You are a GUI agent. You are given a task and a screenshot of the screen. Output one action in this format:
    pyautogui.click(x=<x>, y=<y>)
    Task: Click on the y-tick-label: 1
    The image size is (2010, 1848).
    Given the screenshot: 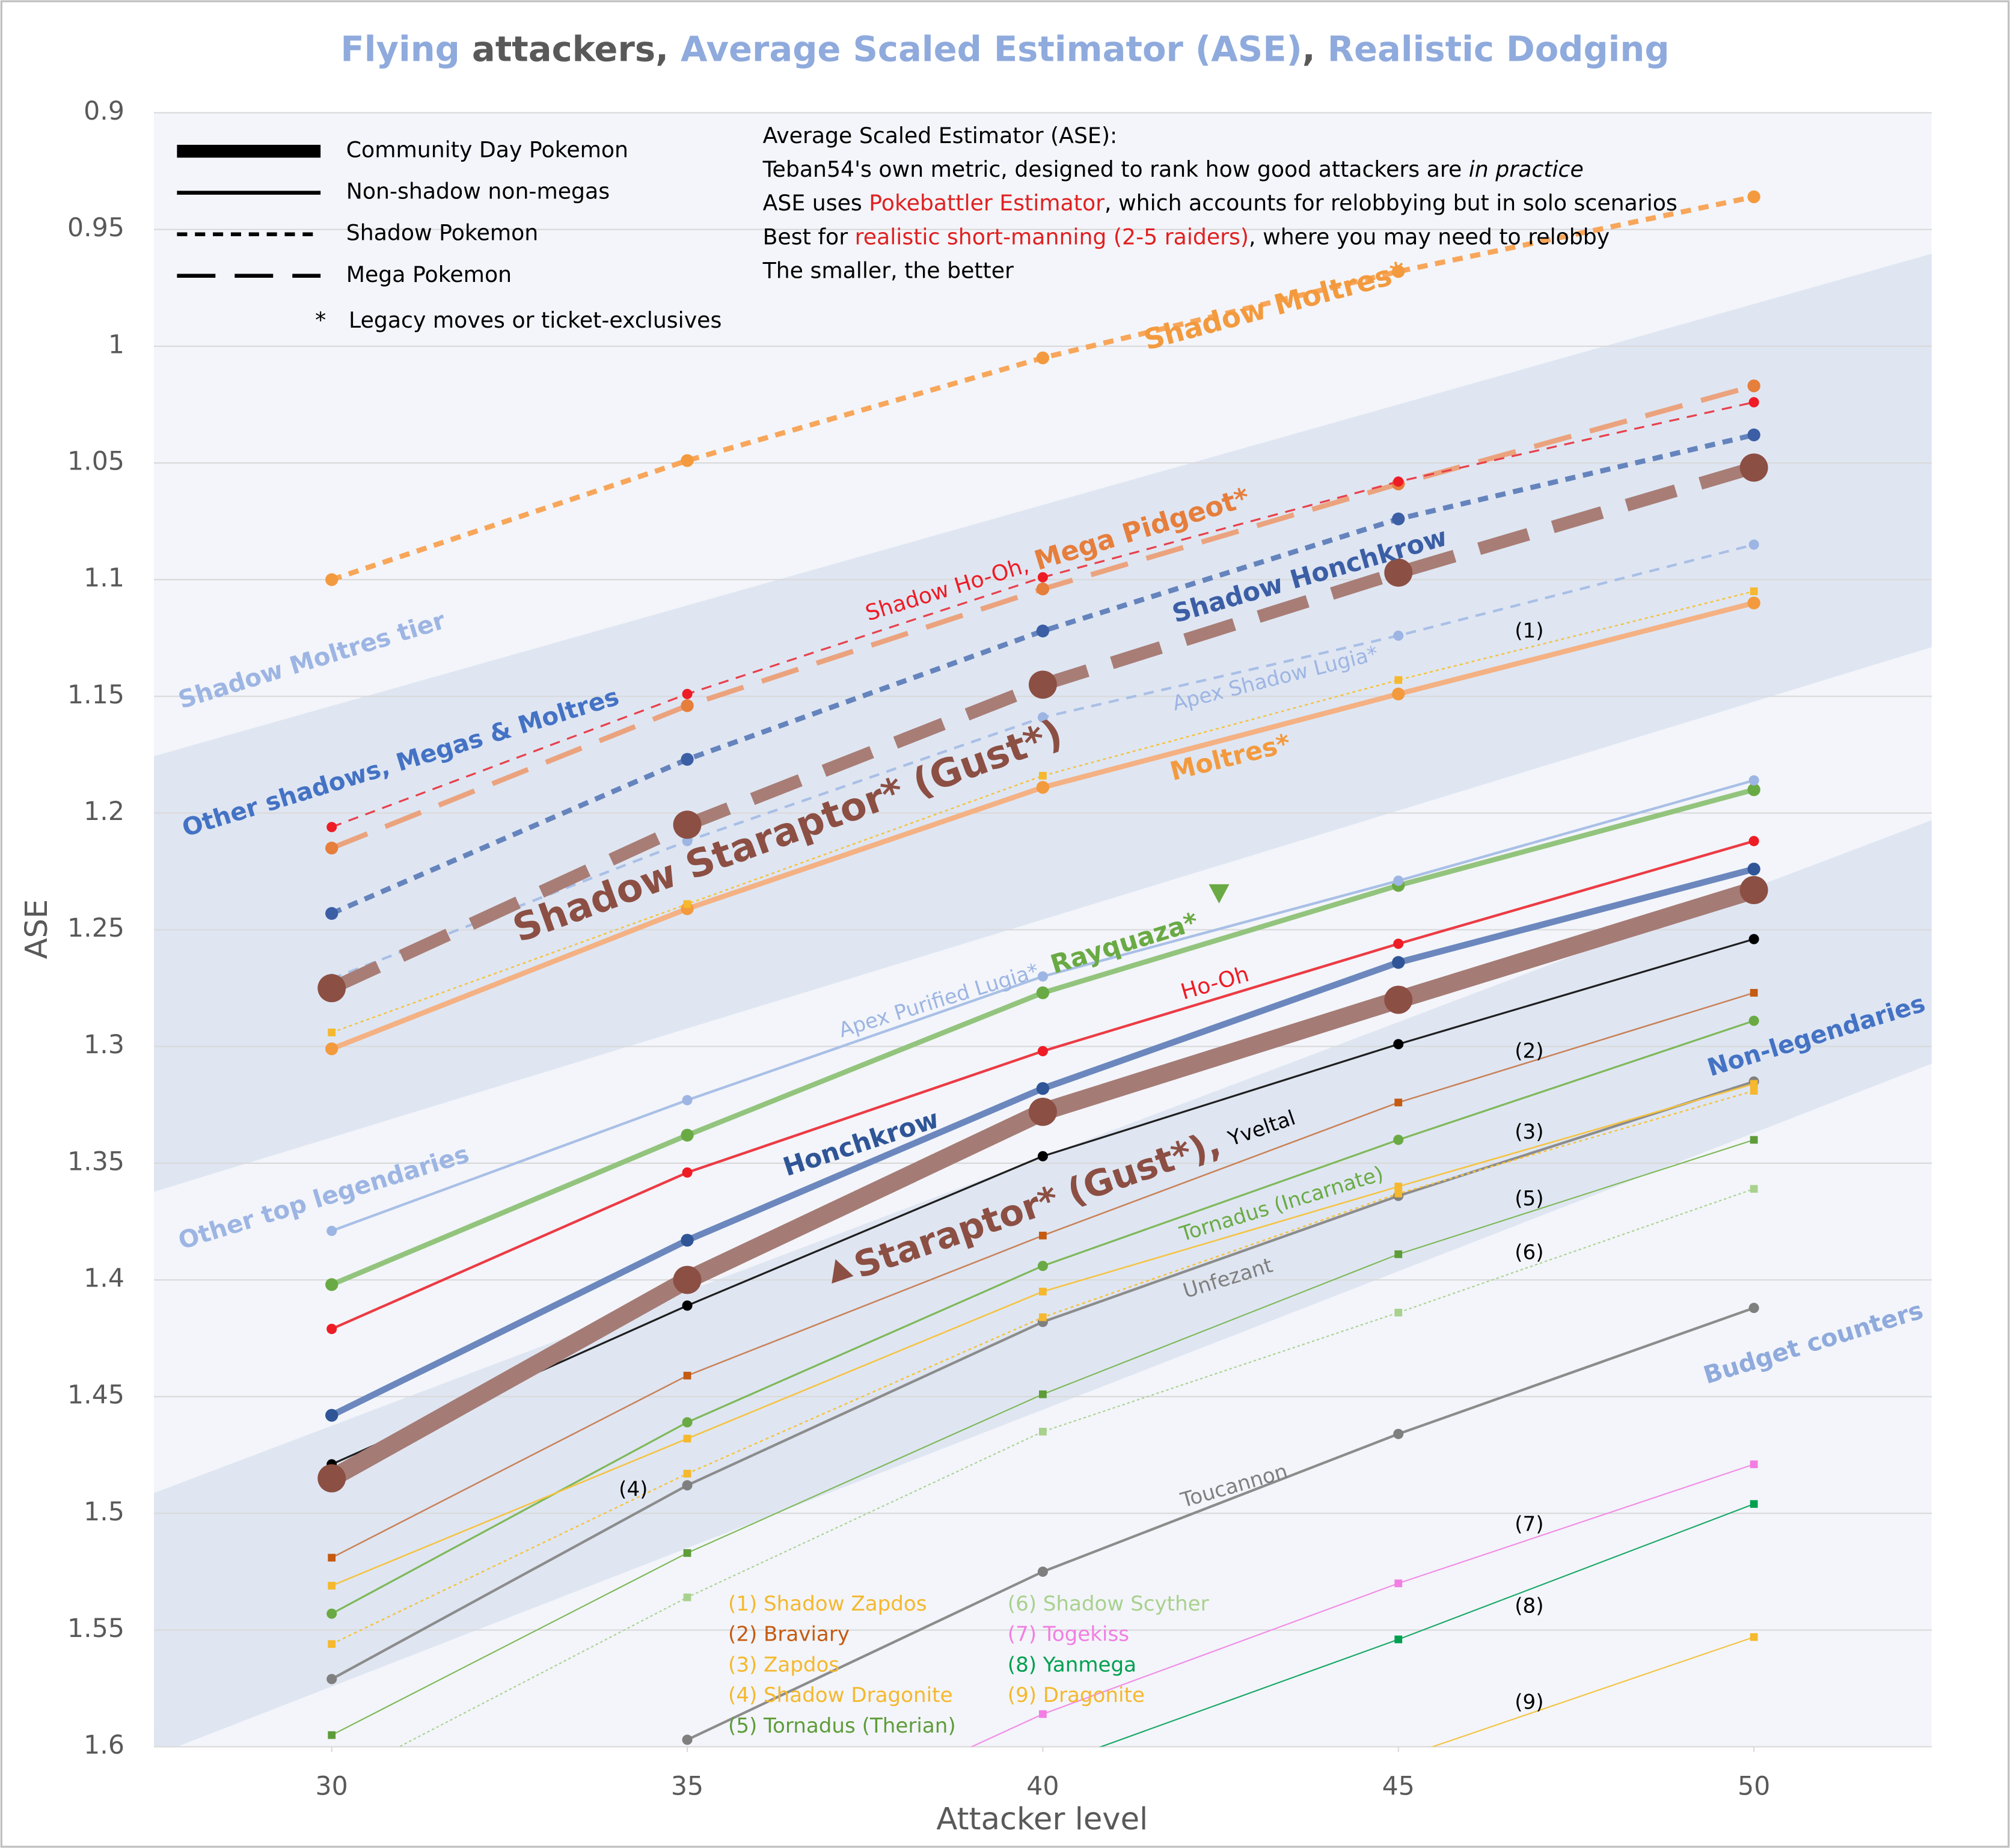 What is the action you would take?
    pyautogui.click(x=116, y=345)
    